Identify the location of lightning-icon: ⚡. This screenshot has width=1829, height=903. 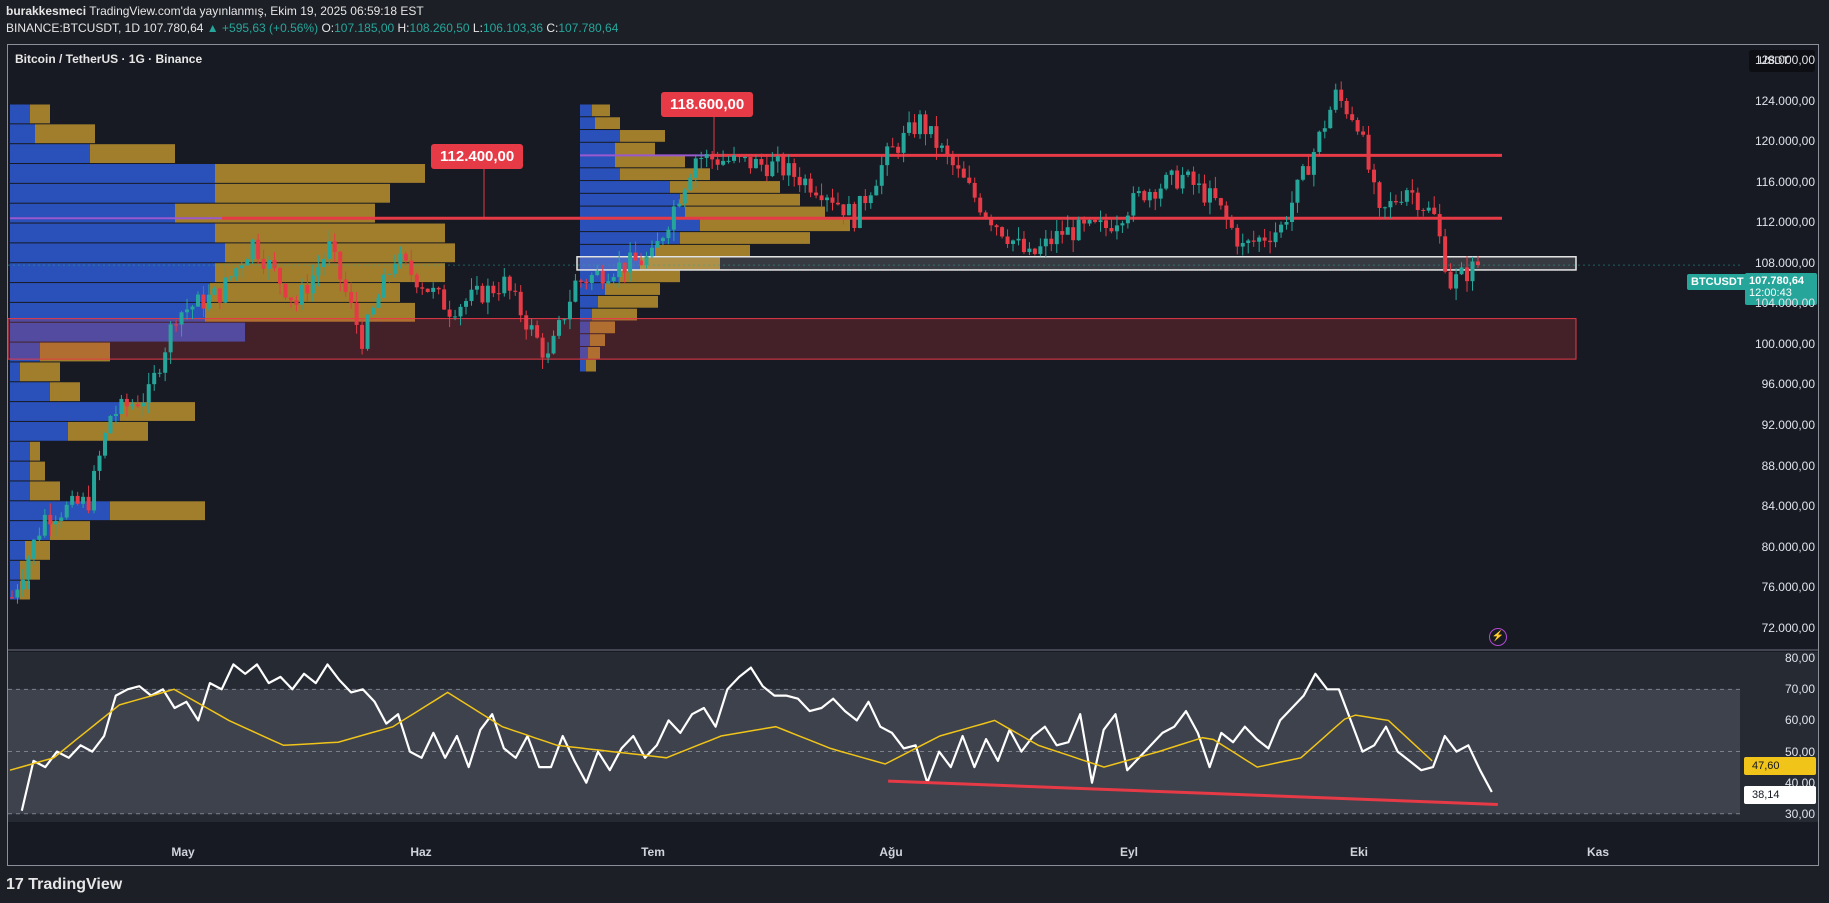
(1498, 637).